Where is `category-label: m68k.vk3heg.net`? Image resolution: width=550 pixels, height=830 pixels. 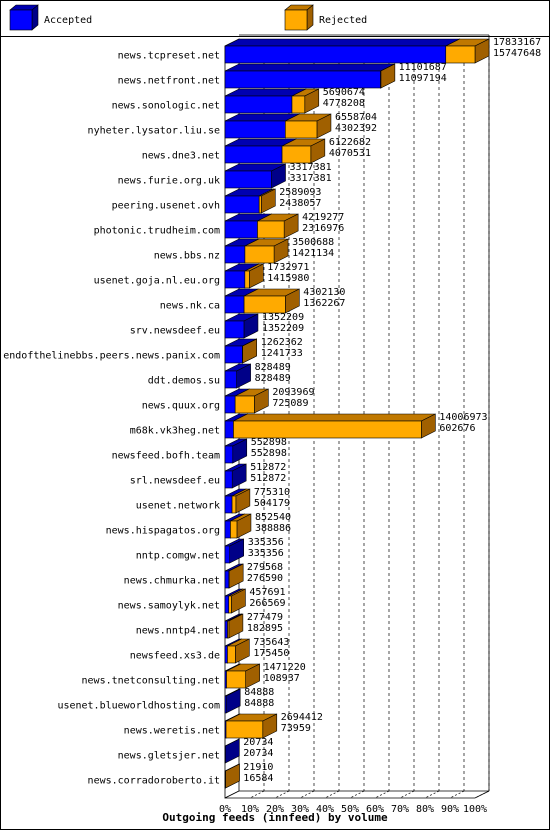
category-label: m68k.vk3heg.net is located at coordinates (175, 431).